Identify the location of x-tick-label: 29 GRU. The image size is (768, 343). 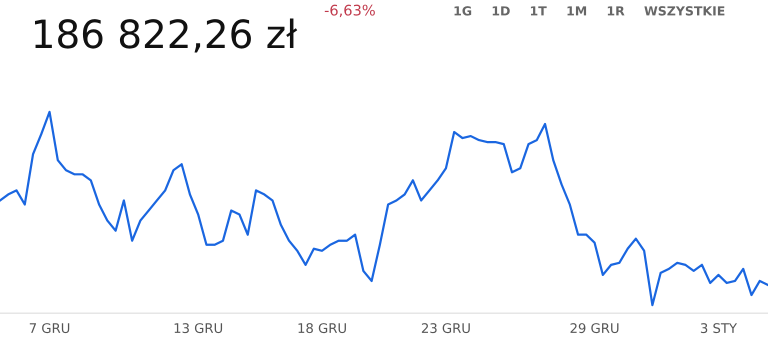
(594, 328).